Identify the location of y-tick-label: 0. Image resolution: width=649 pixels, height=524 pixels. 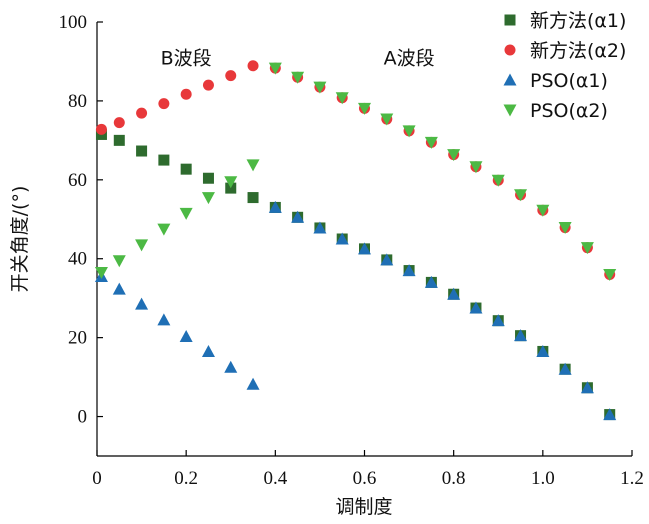
(83, 417).